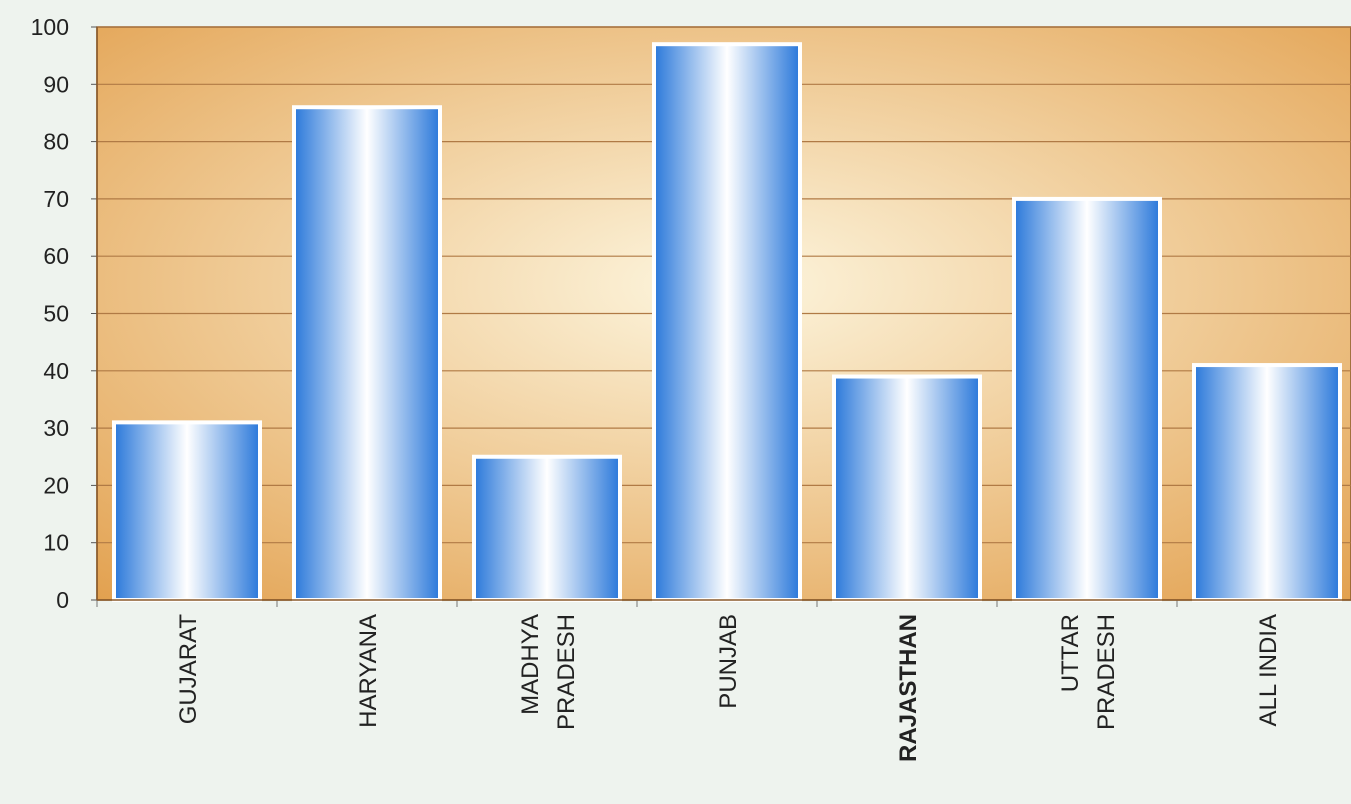 The height and width of the screenshot is (804, 1351). Describe the element at coordinates (56, 543) in the screenshot. I see `y-tick-label: 10` at that location.